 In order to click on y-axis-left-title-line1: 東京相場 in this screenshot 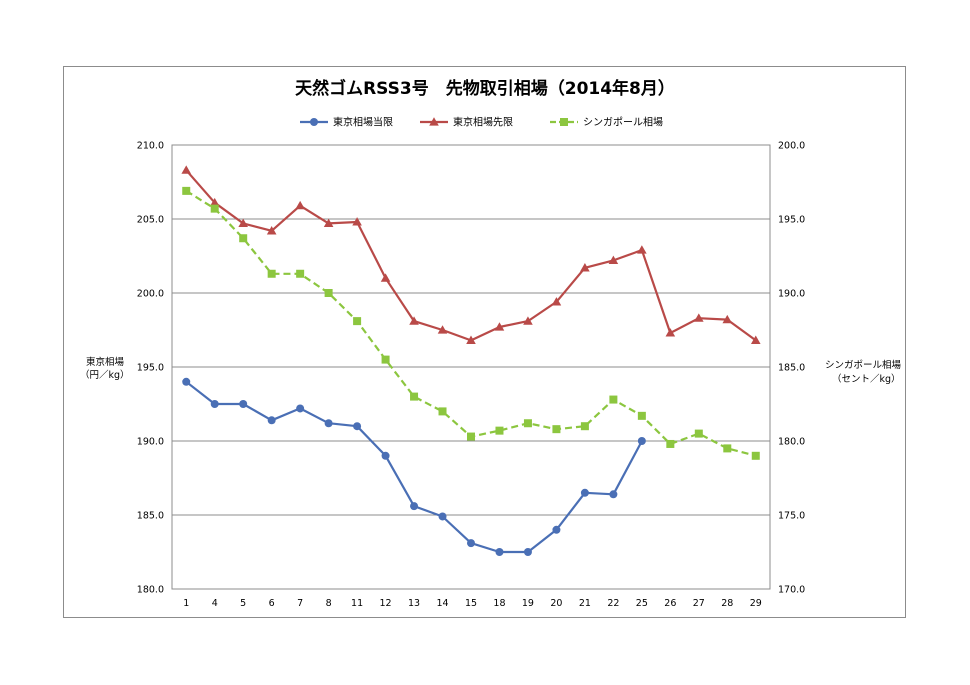, I will do `click(105, 362)`.